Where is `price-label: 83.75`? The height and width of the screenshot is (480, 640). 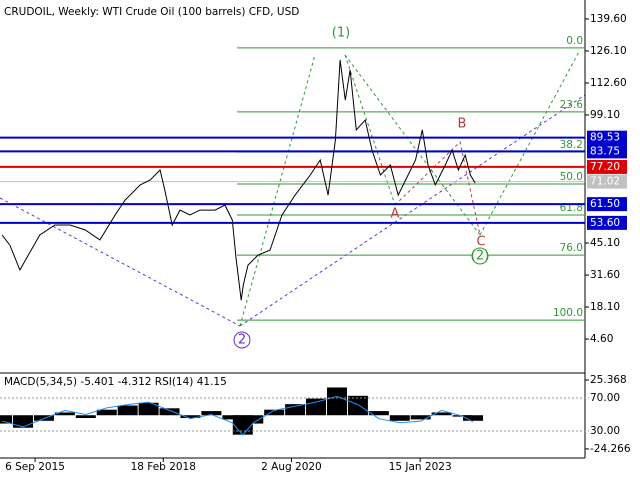 price-label: 83.75 is located at coordinates (605, 151).